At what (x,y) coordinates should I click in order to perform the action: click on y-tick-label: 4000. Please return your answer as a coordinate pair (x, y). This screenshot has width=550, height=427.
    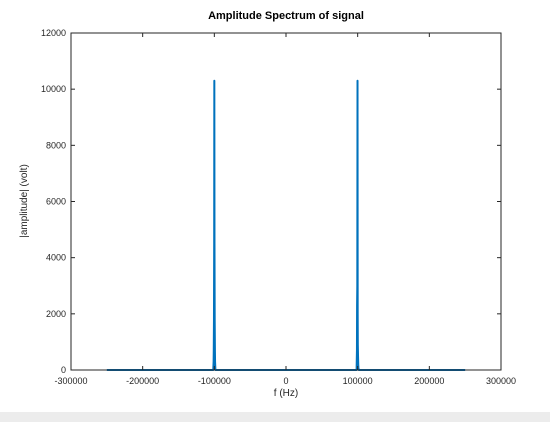
    Looking at the image, I should click on (56, 258).